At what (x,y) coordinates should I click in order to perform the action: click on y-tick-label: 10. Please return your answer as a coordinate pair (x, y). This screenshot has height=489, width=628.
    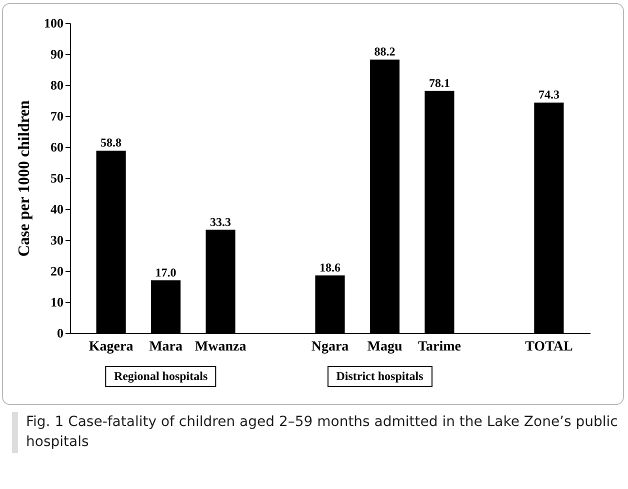
    Looking at the image, I should click on (57, 302).